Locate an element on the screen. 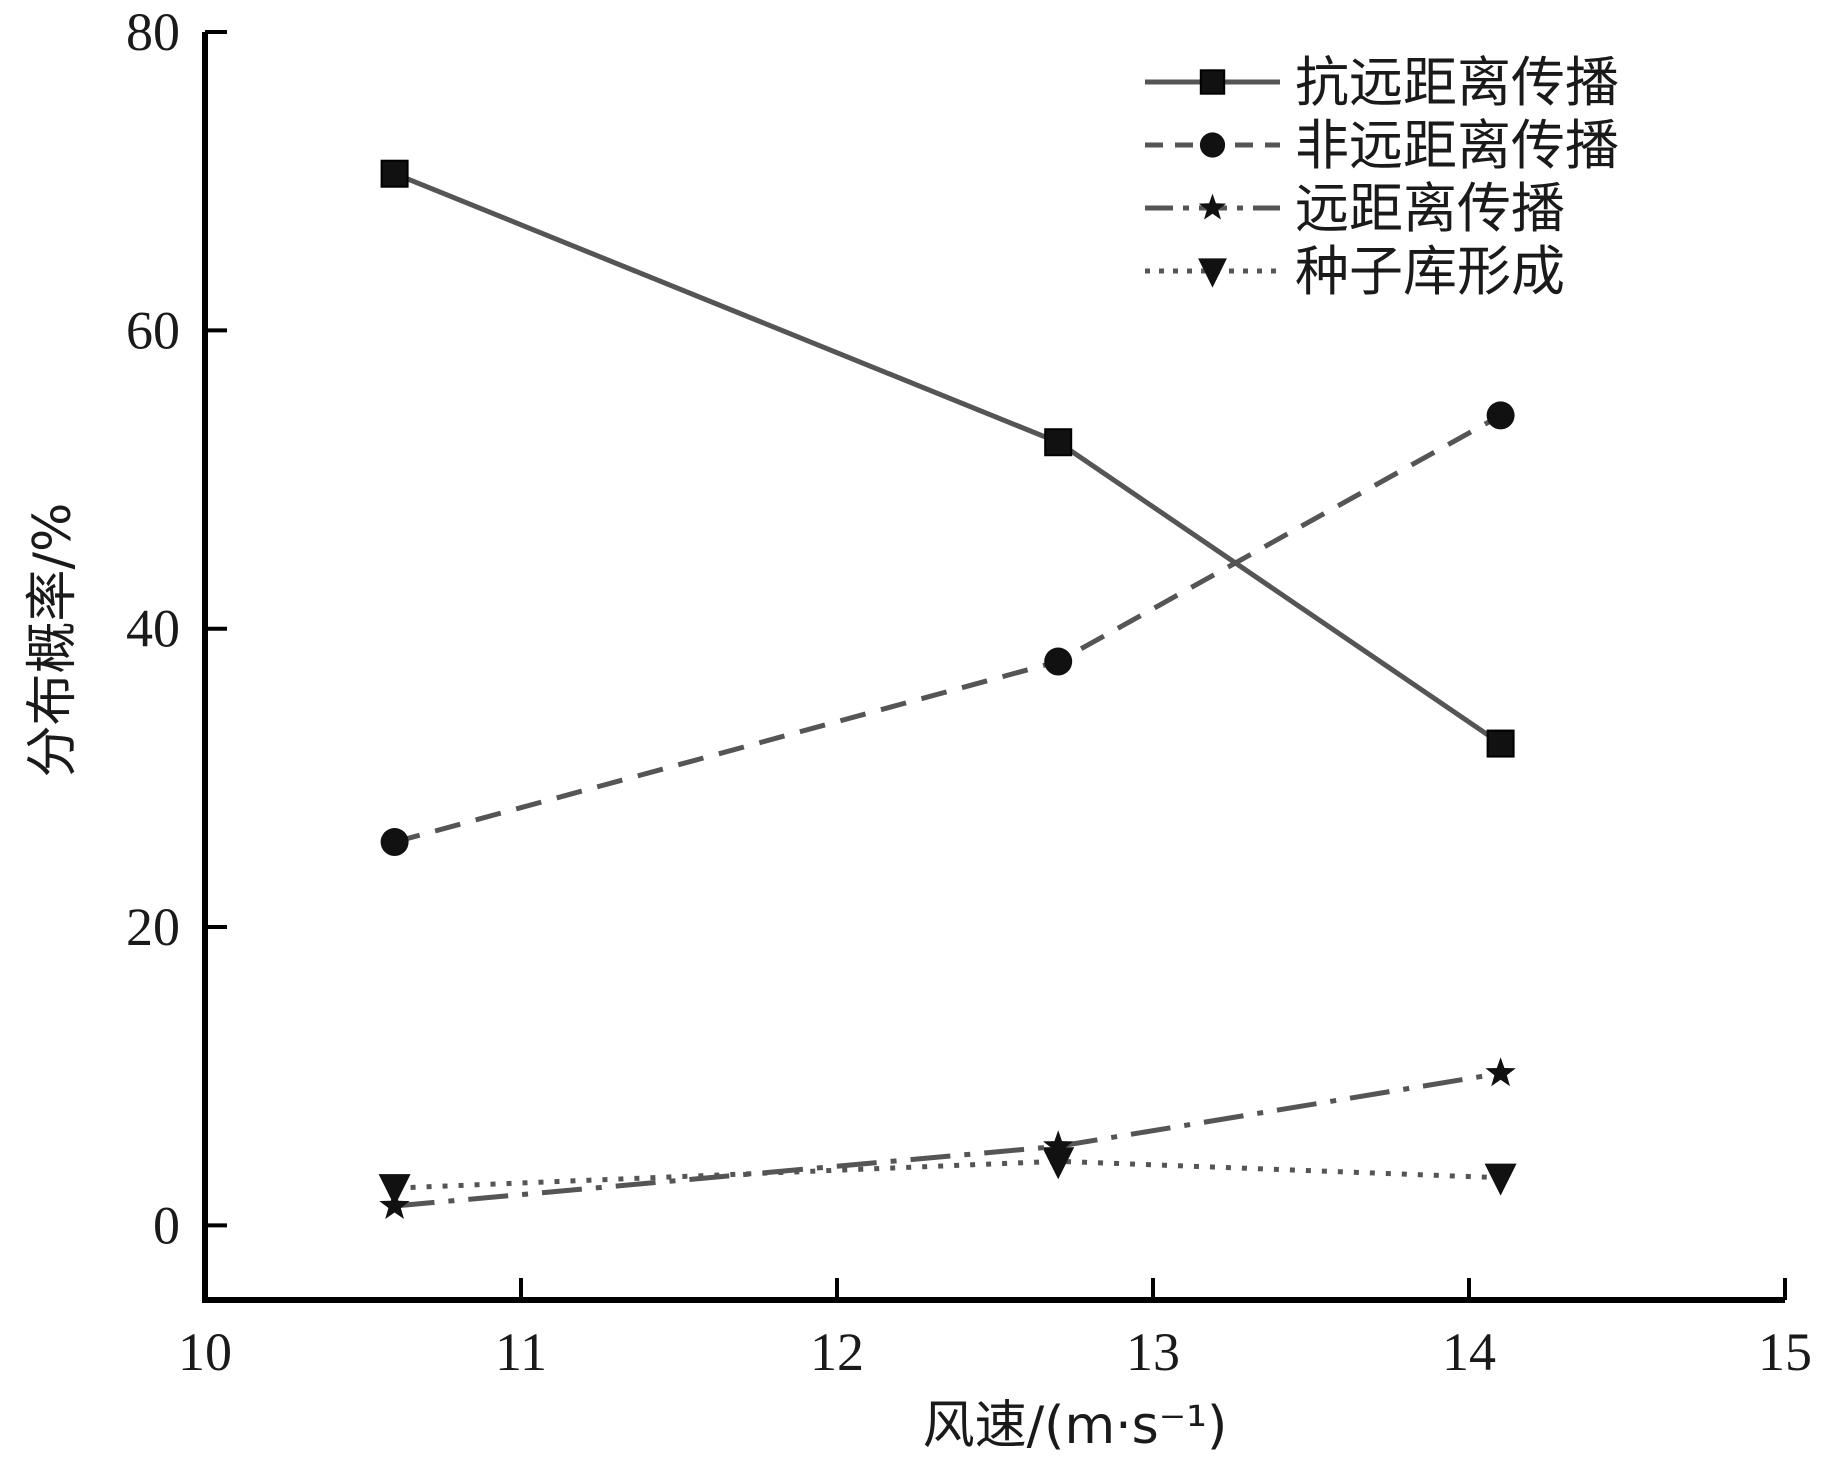 Image resolution: width=1822 pixels, height=1458 pixels. x-axis-title: 风速/(m·s⁻¹) is located at coordinates (1075, 1426).